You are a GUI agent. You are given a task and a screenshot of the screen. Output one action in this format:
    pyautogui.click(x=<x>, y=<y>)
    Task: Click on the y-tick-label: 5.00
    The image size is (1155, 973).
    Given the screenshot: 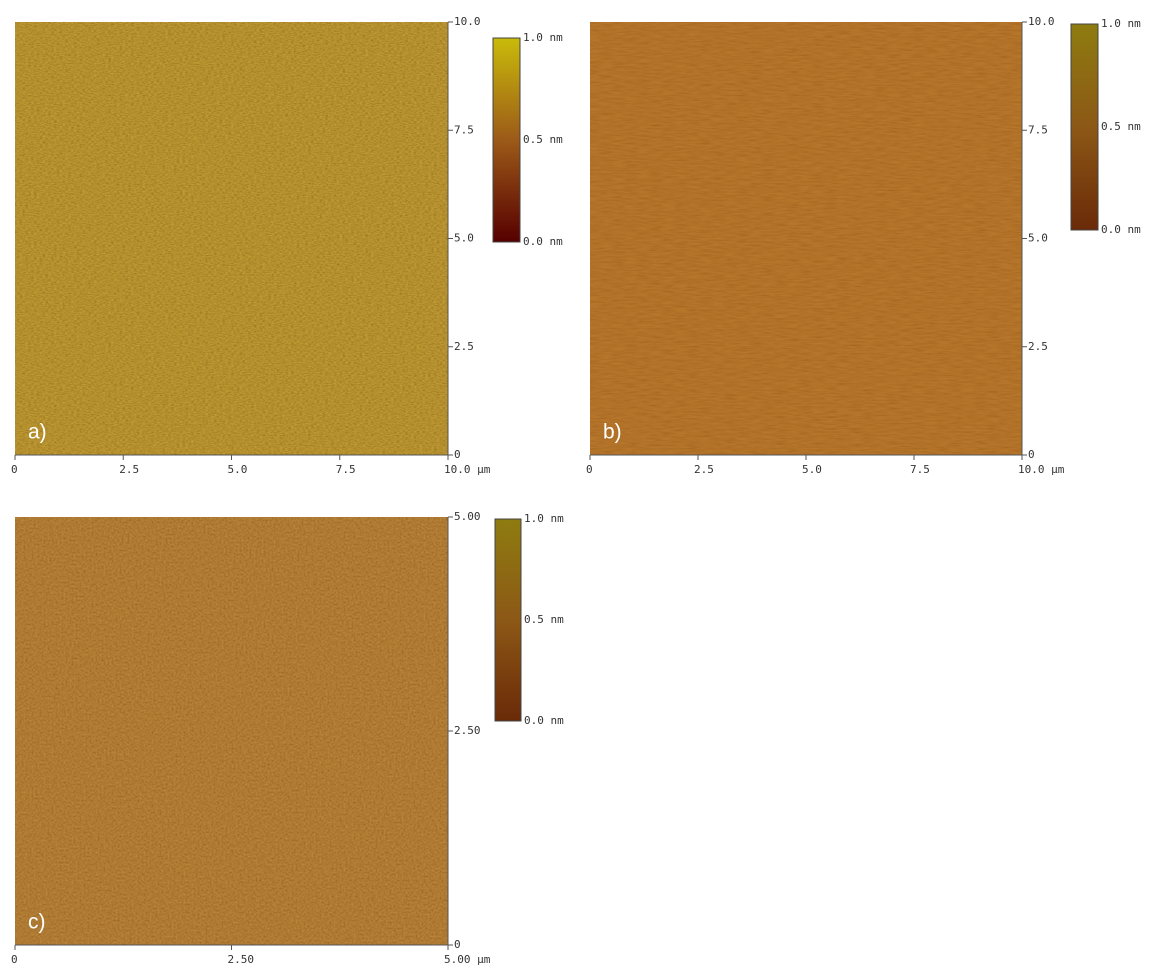 What is the action you would take?
    pyautogui.click(x=467, y=516)
    